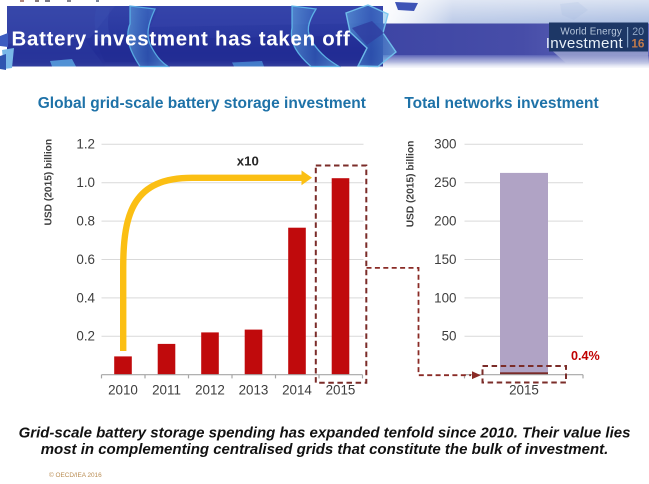  I want to click on svg-text: 300, so click(445, 144).